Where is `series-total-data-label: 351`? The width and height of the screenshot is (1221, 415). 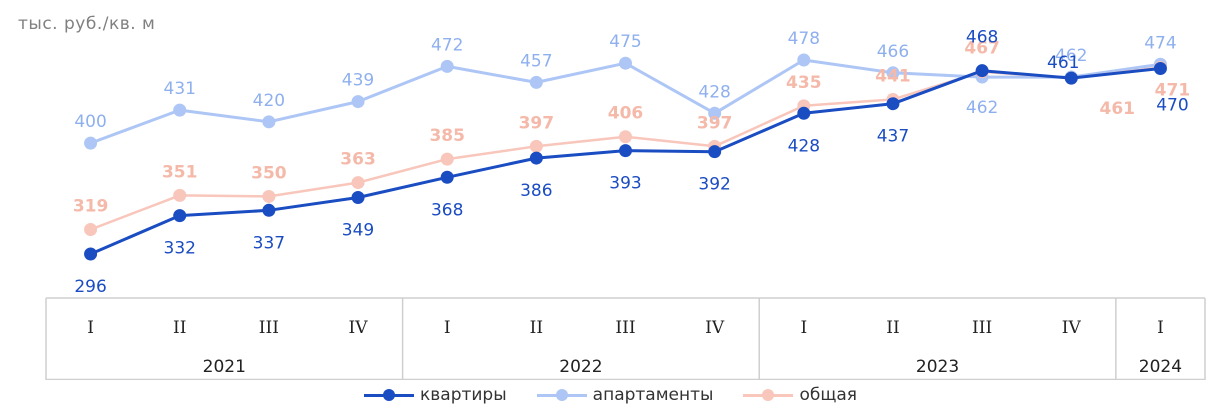 series-total-data-label: 351 is located at coordinates (180, 172).